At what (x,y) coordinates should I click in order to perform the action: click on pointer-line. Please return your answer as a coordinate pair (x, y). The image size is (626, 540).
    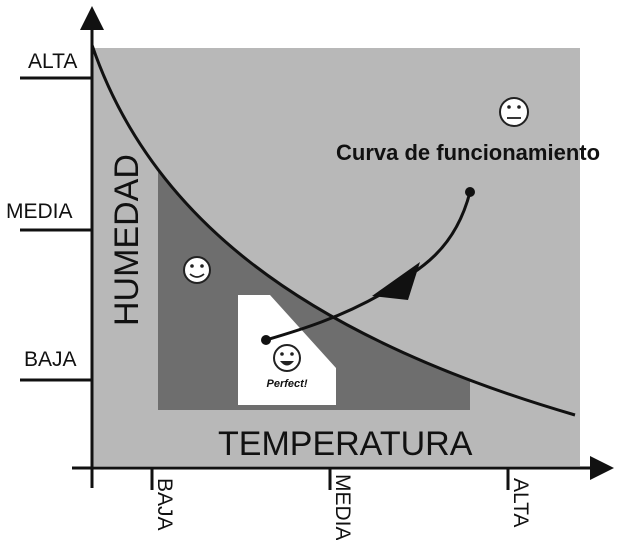
    Looking at the image, I should click on (325, 316).